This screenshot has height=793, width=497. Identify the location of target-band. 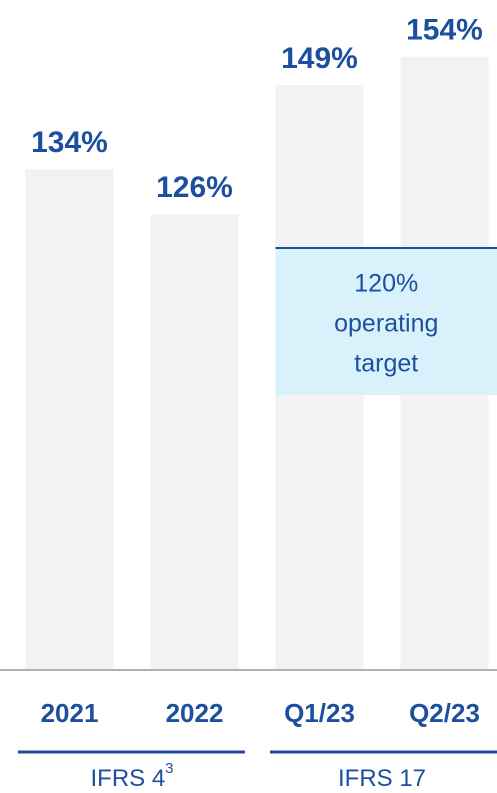
(386, 322).